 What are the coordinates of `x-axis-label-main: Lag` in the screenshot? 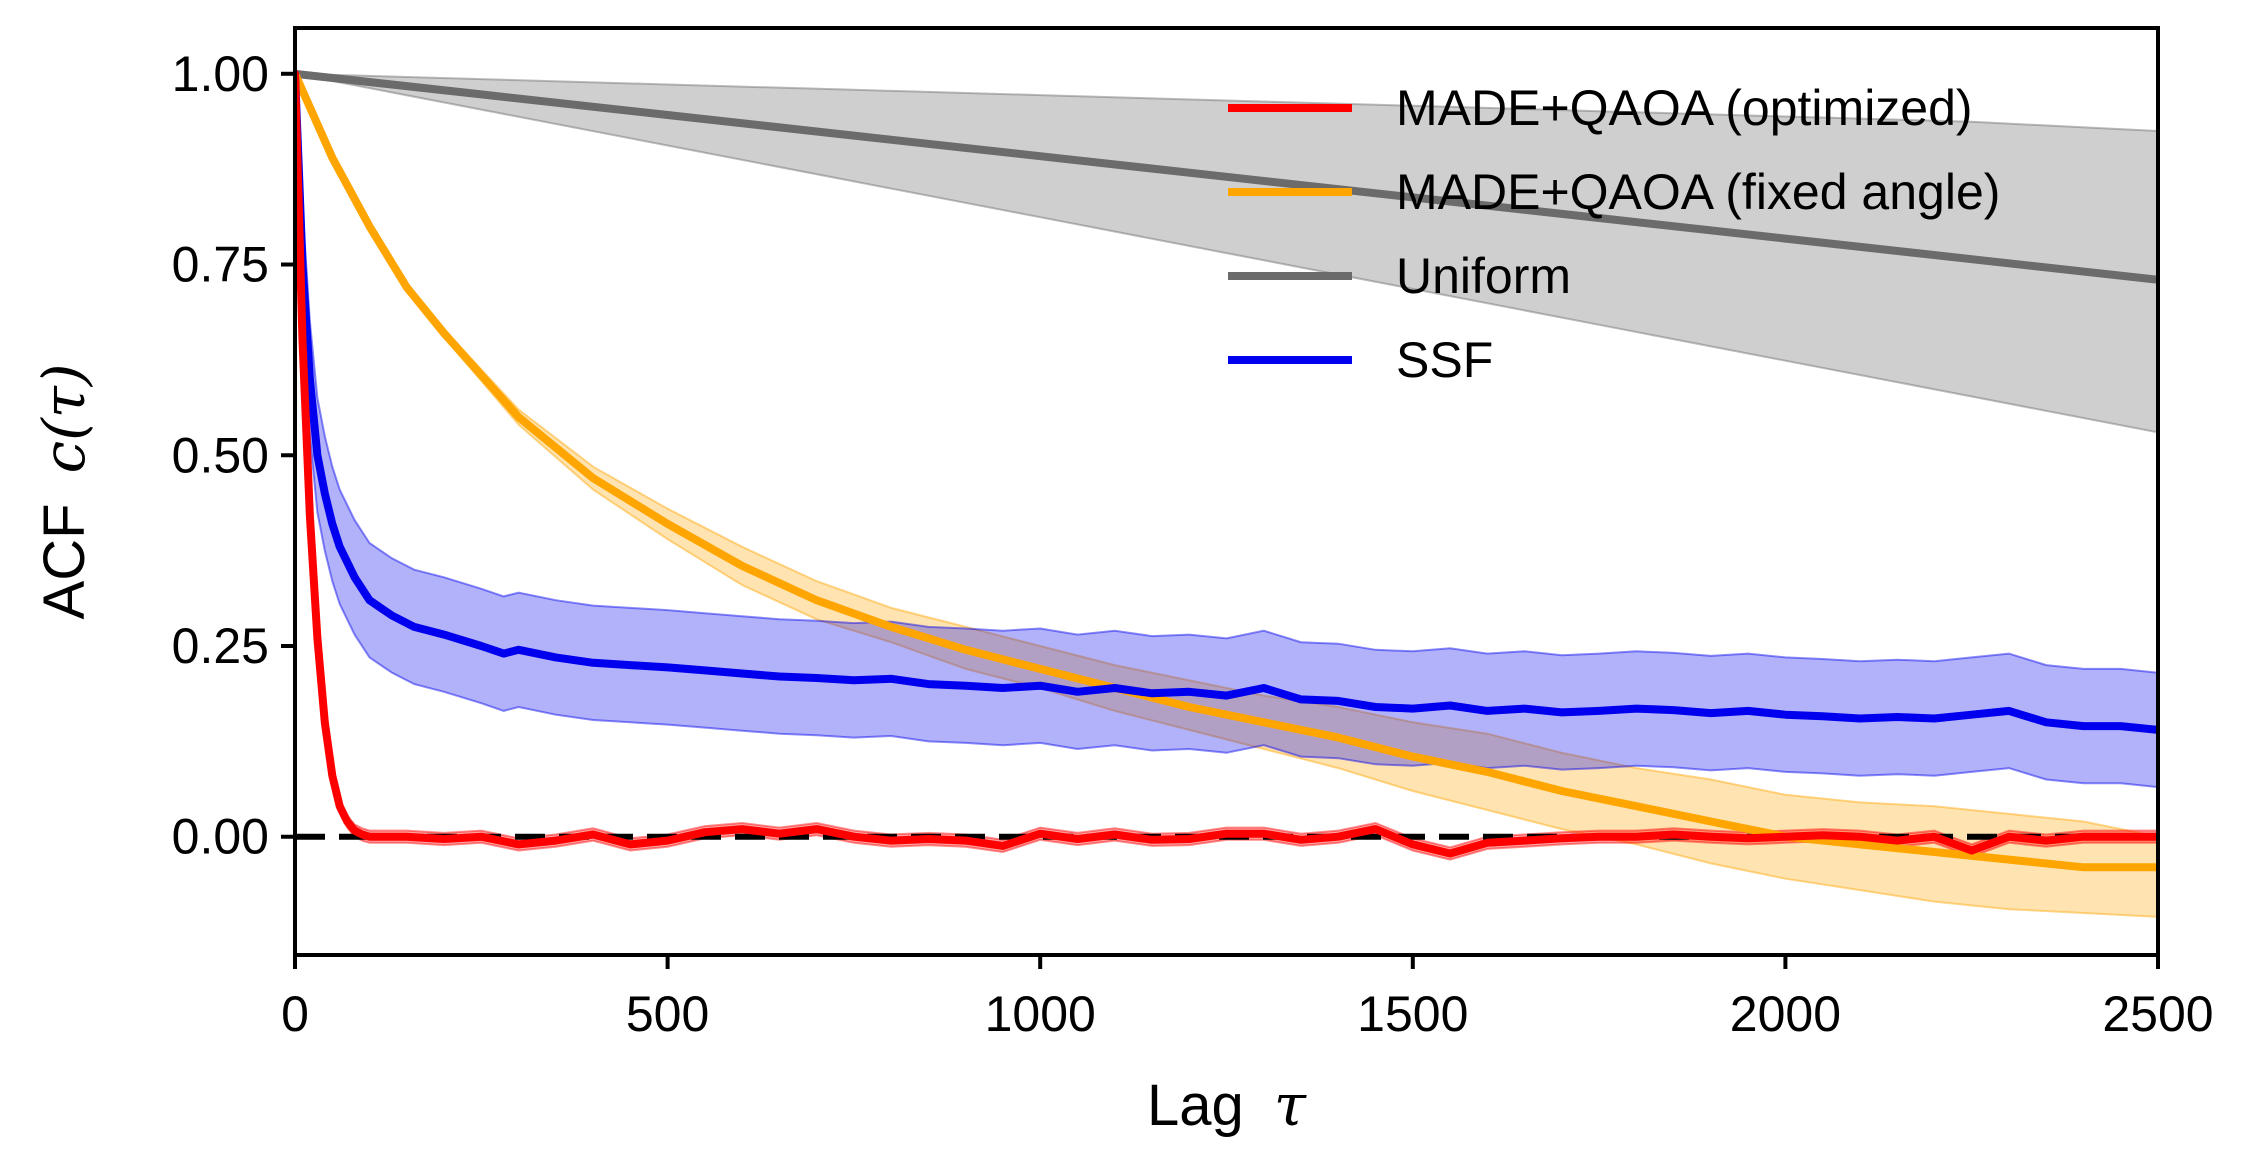 It's located at (1195, 1105).